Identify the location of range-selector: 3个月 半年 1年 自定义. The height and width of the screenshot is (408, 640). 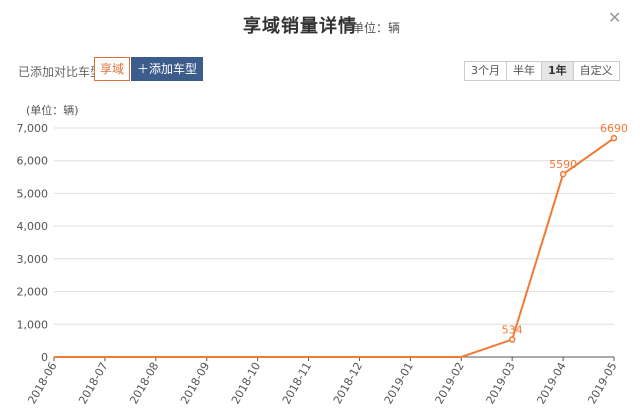
(542, 71).